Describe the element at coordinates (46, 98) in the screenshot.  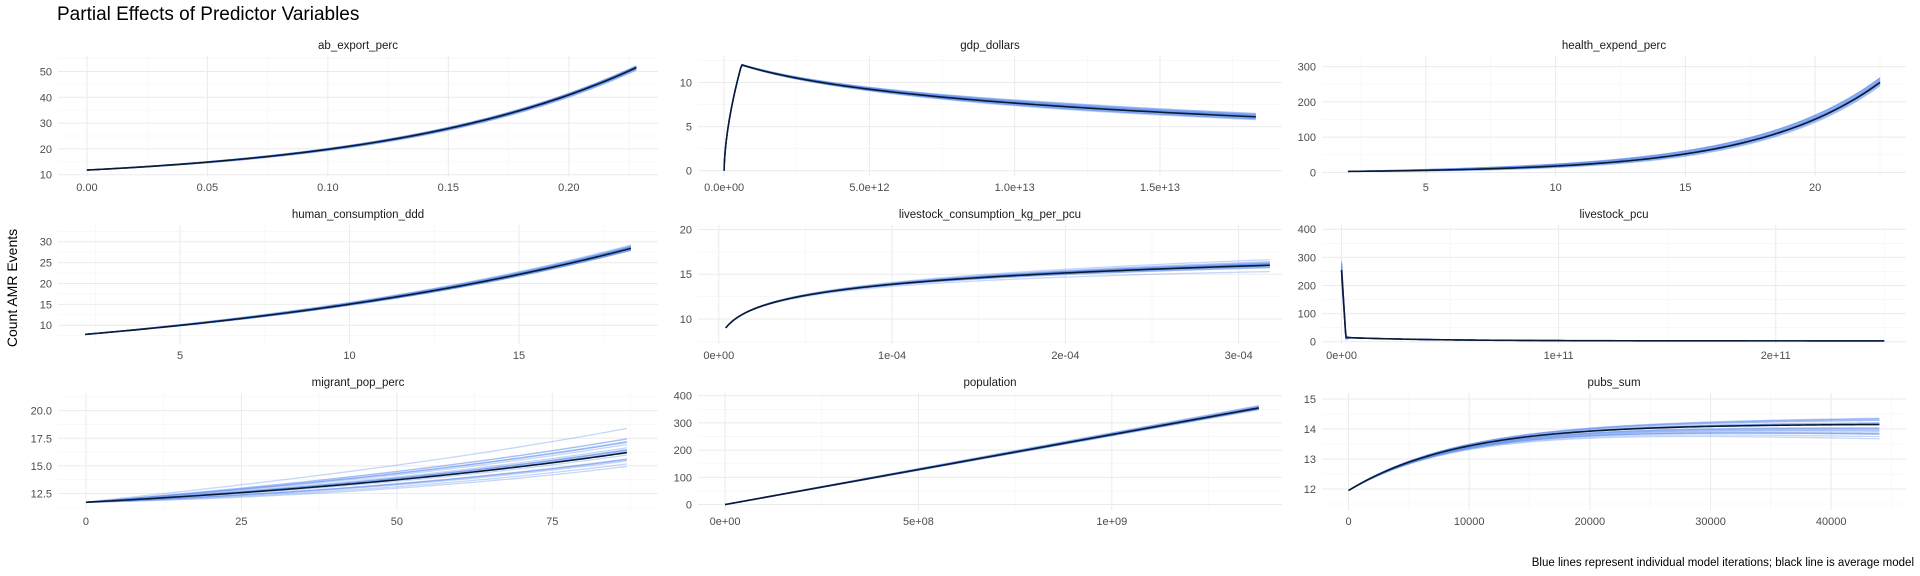
I see `y-tick-label: 40` at that location.